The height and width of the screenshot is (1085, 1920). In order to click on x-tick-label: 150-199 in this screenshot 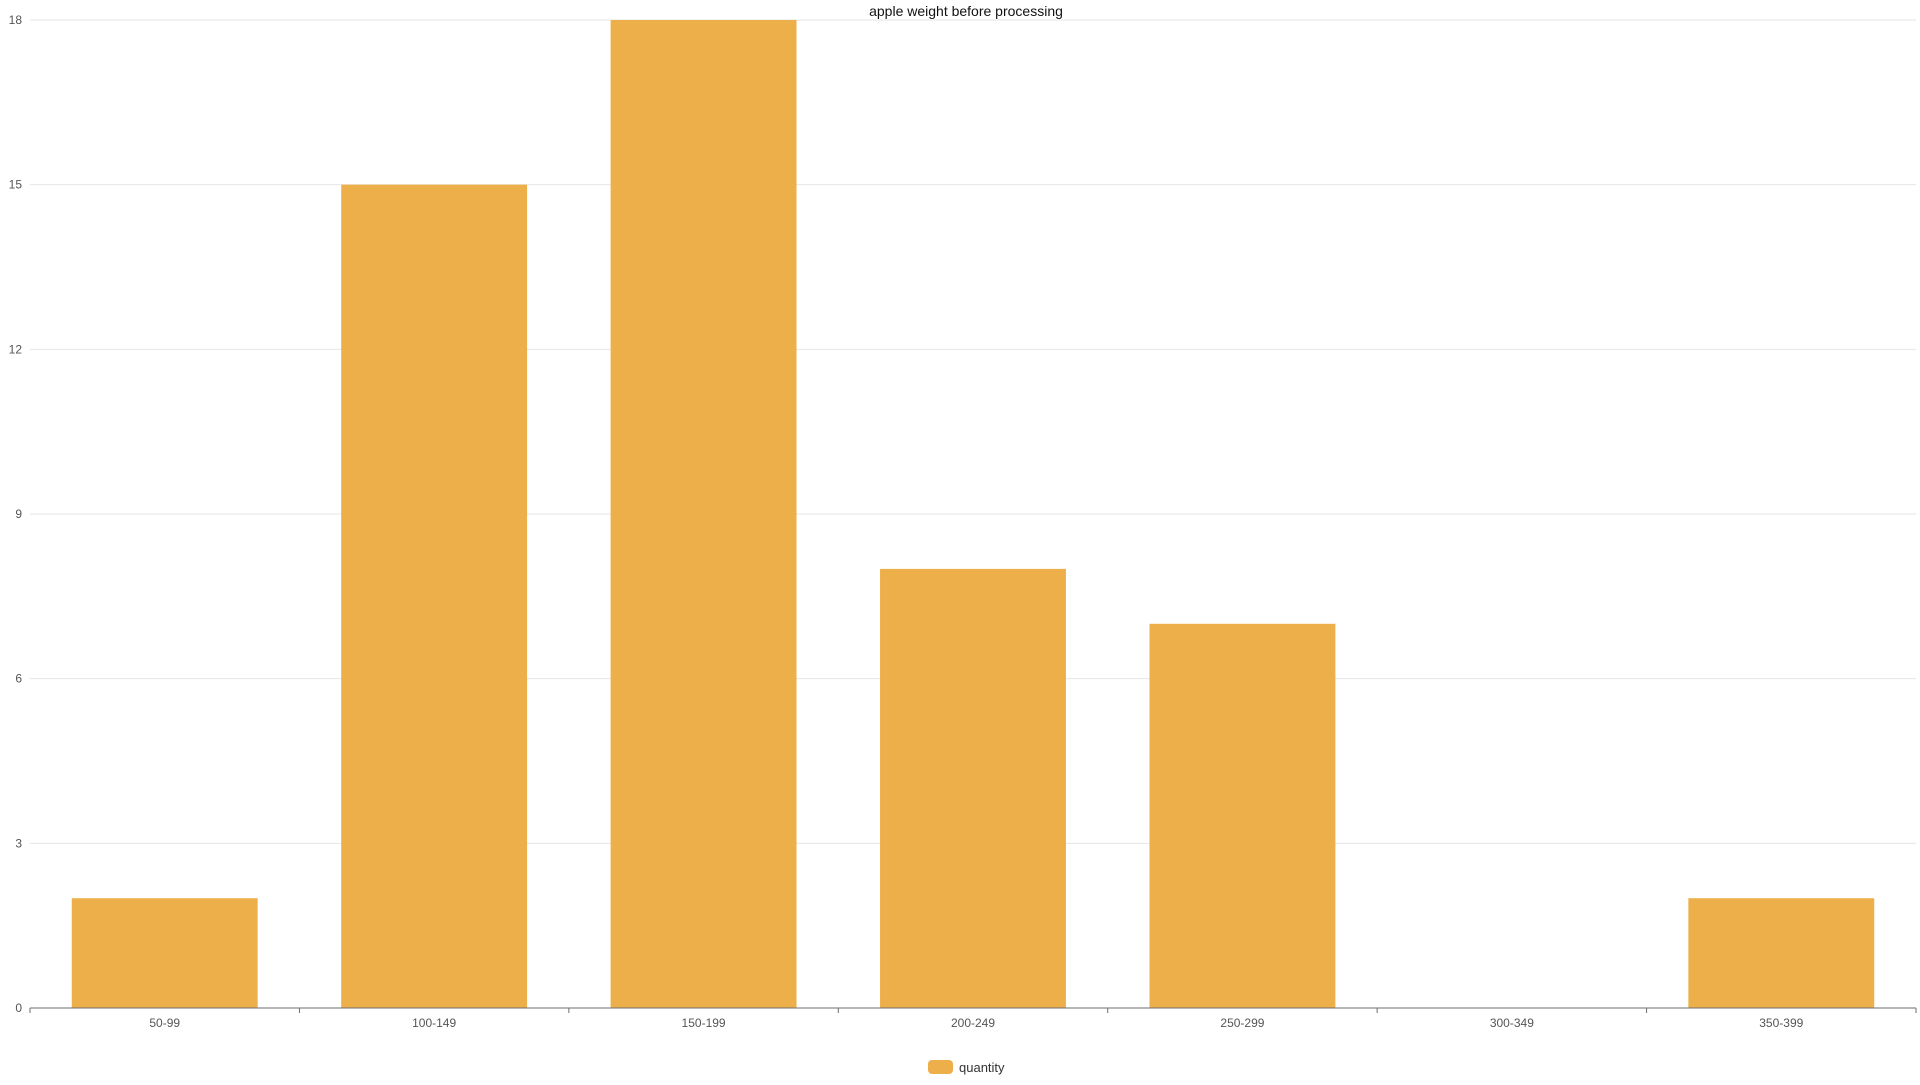, I will do `click(704, 1023)`.